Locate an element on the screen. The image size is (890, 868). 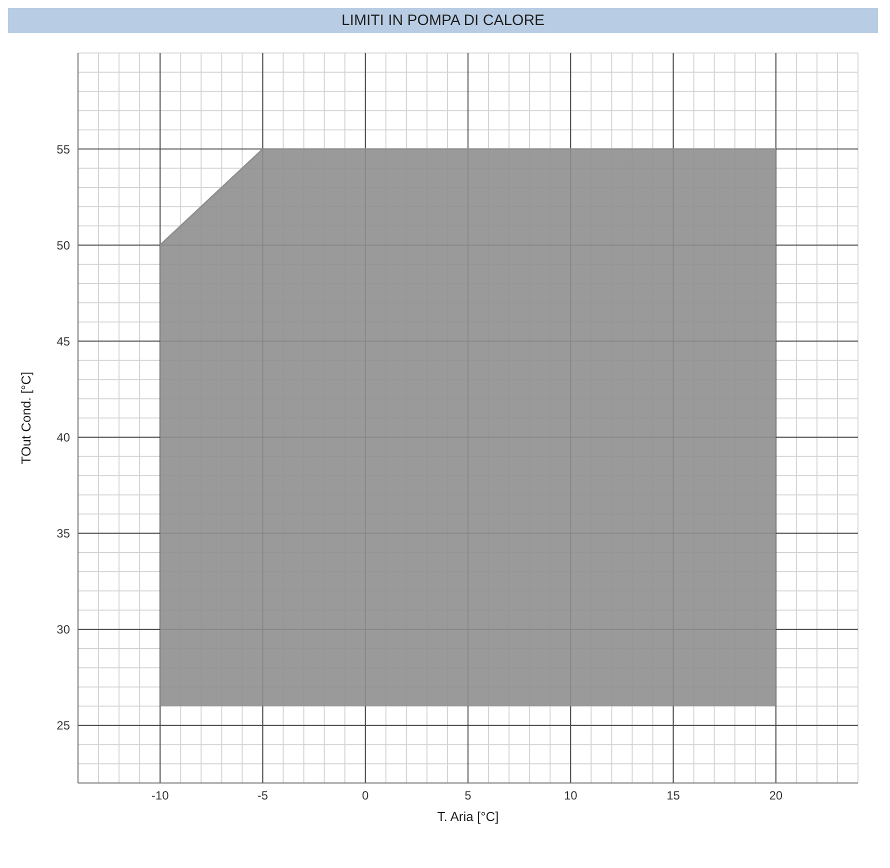
x-tick-label: 0 is located at coordinates (366, 795).